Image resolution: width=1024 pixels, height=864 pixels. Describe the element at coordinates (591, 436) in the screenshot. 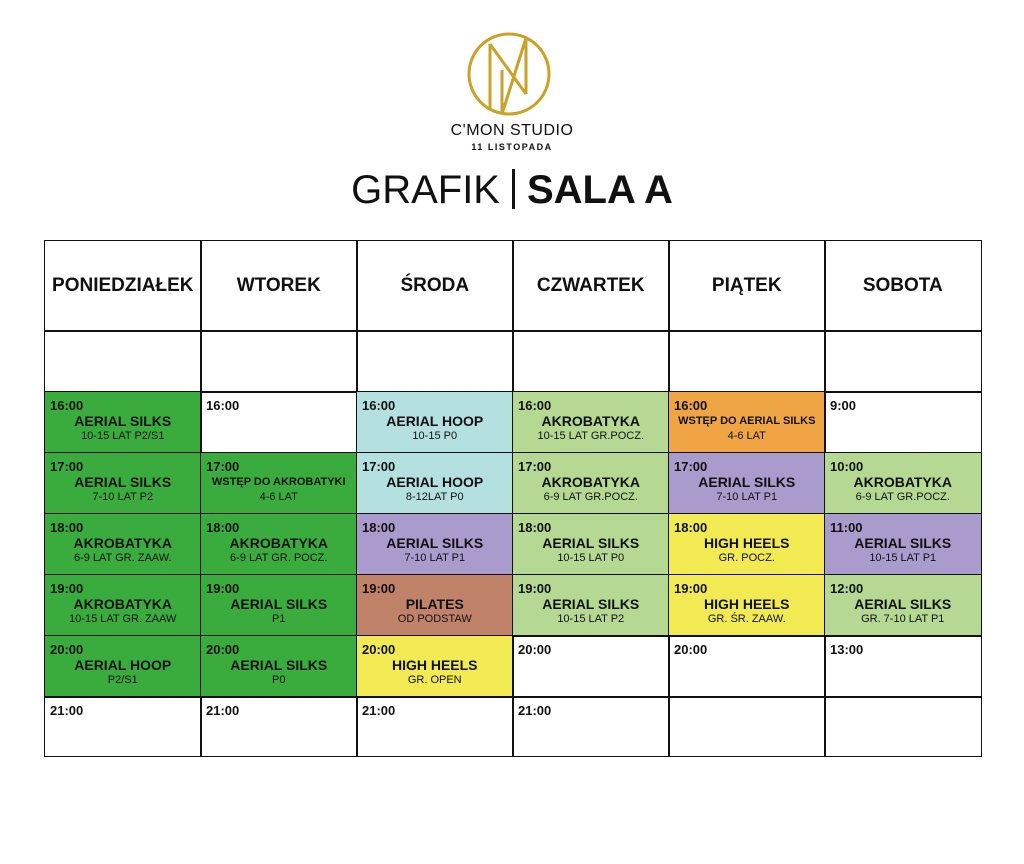

I see `class-group: 10-15 LAT GR.POCZ.` at that location.